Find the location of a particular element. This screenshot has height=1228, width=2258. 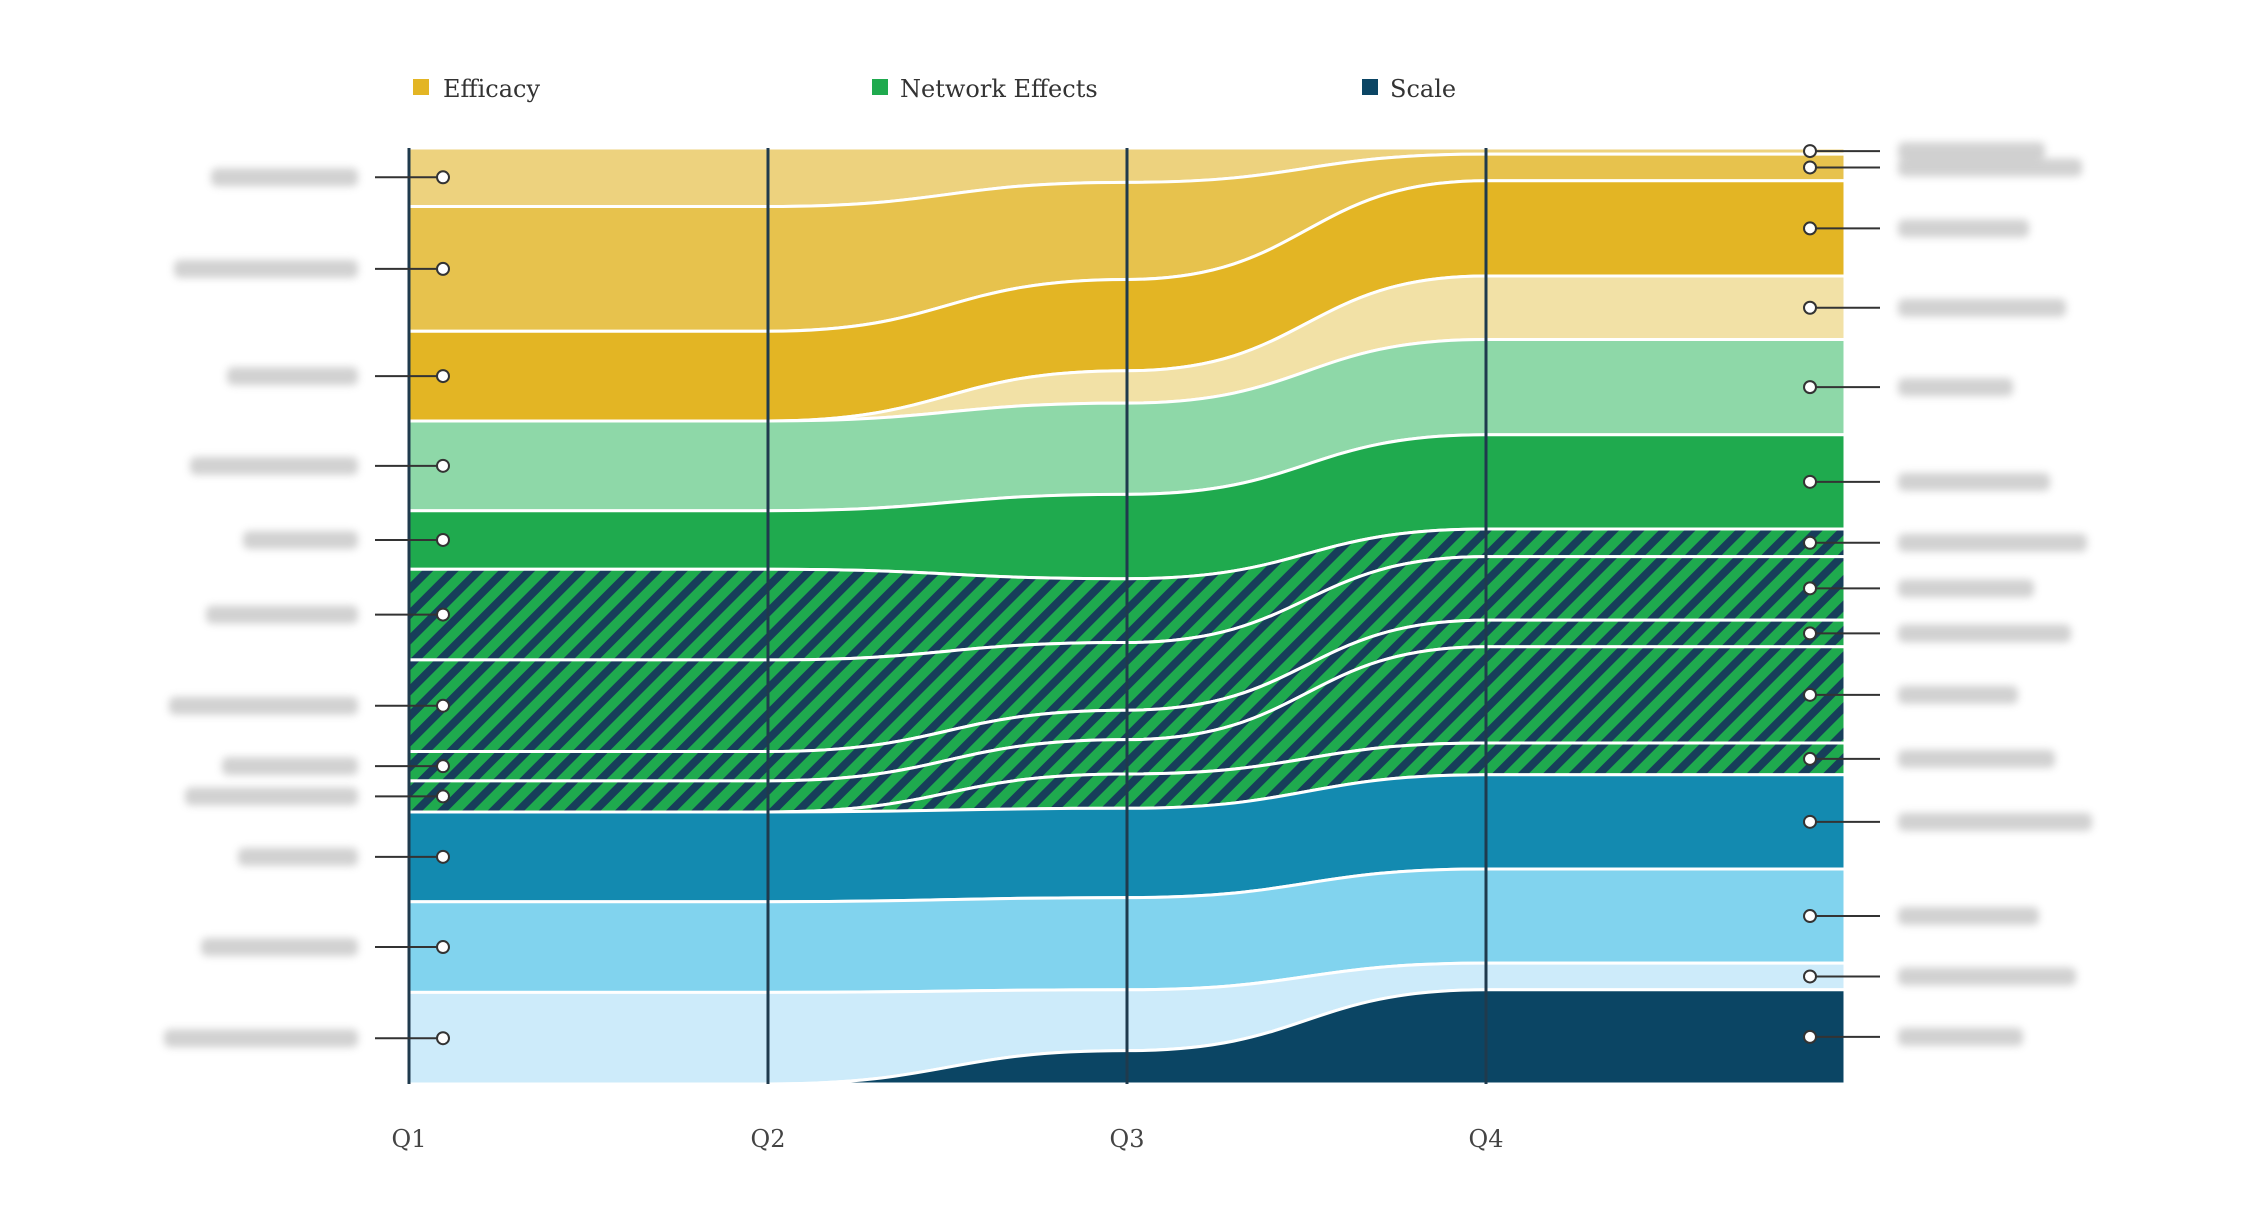

legend-swatch-network-effects is located at coordinates (880, 87).